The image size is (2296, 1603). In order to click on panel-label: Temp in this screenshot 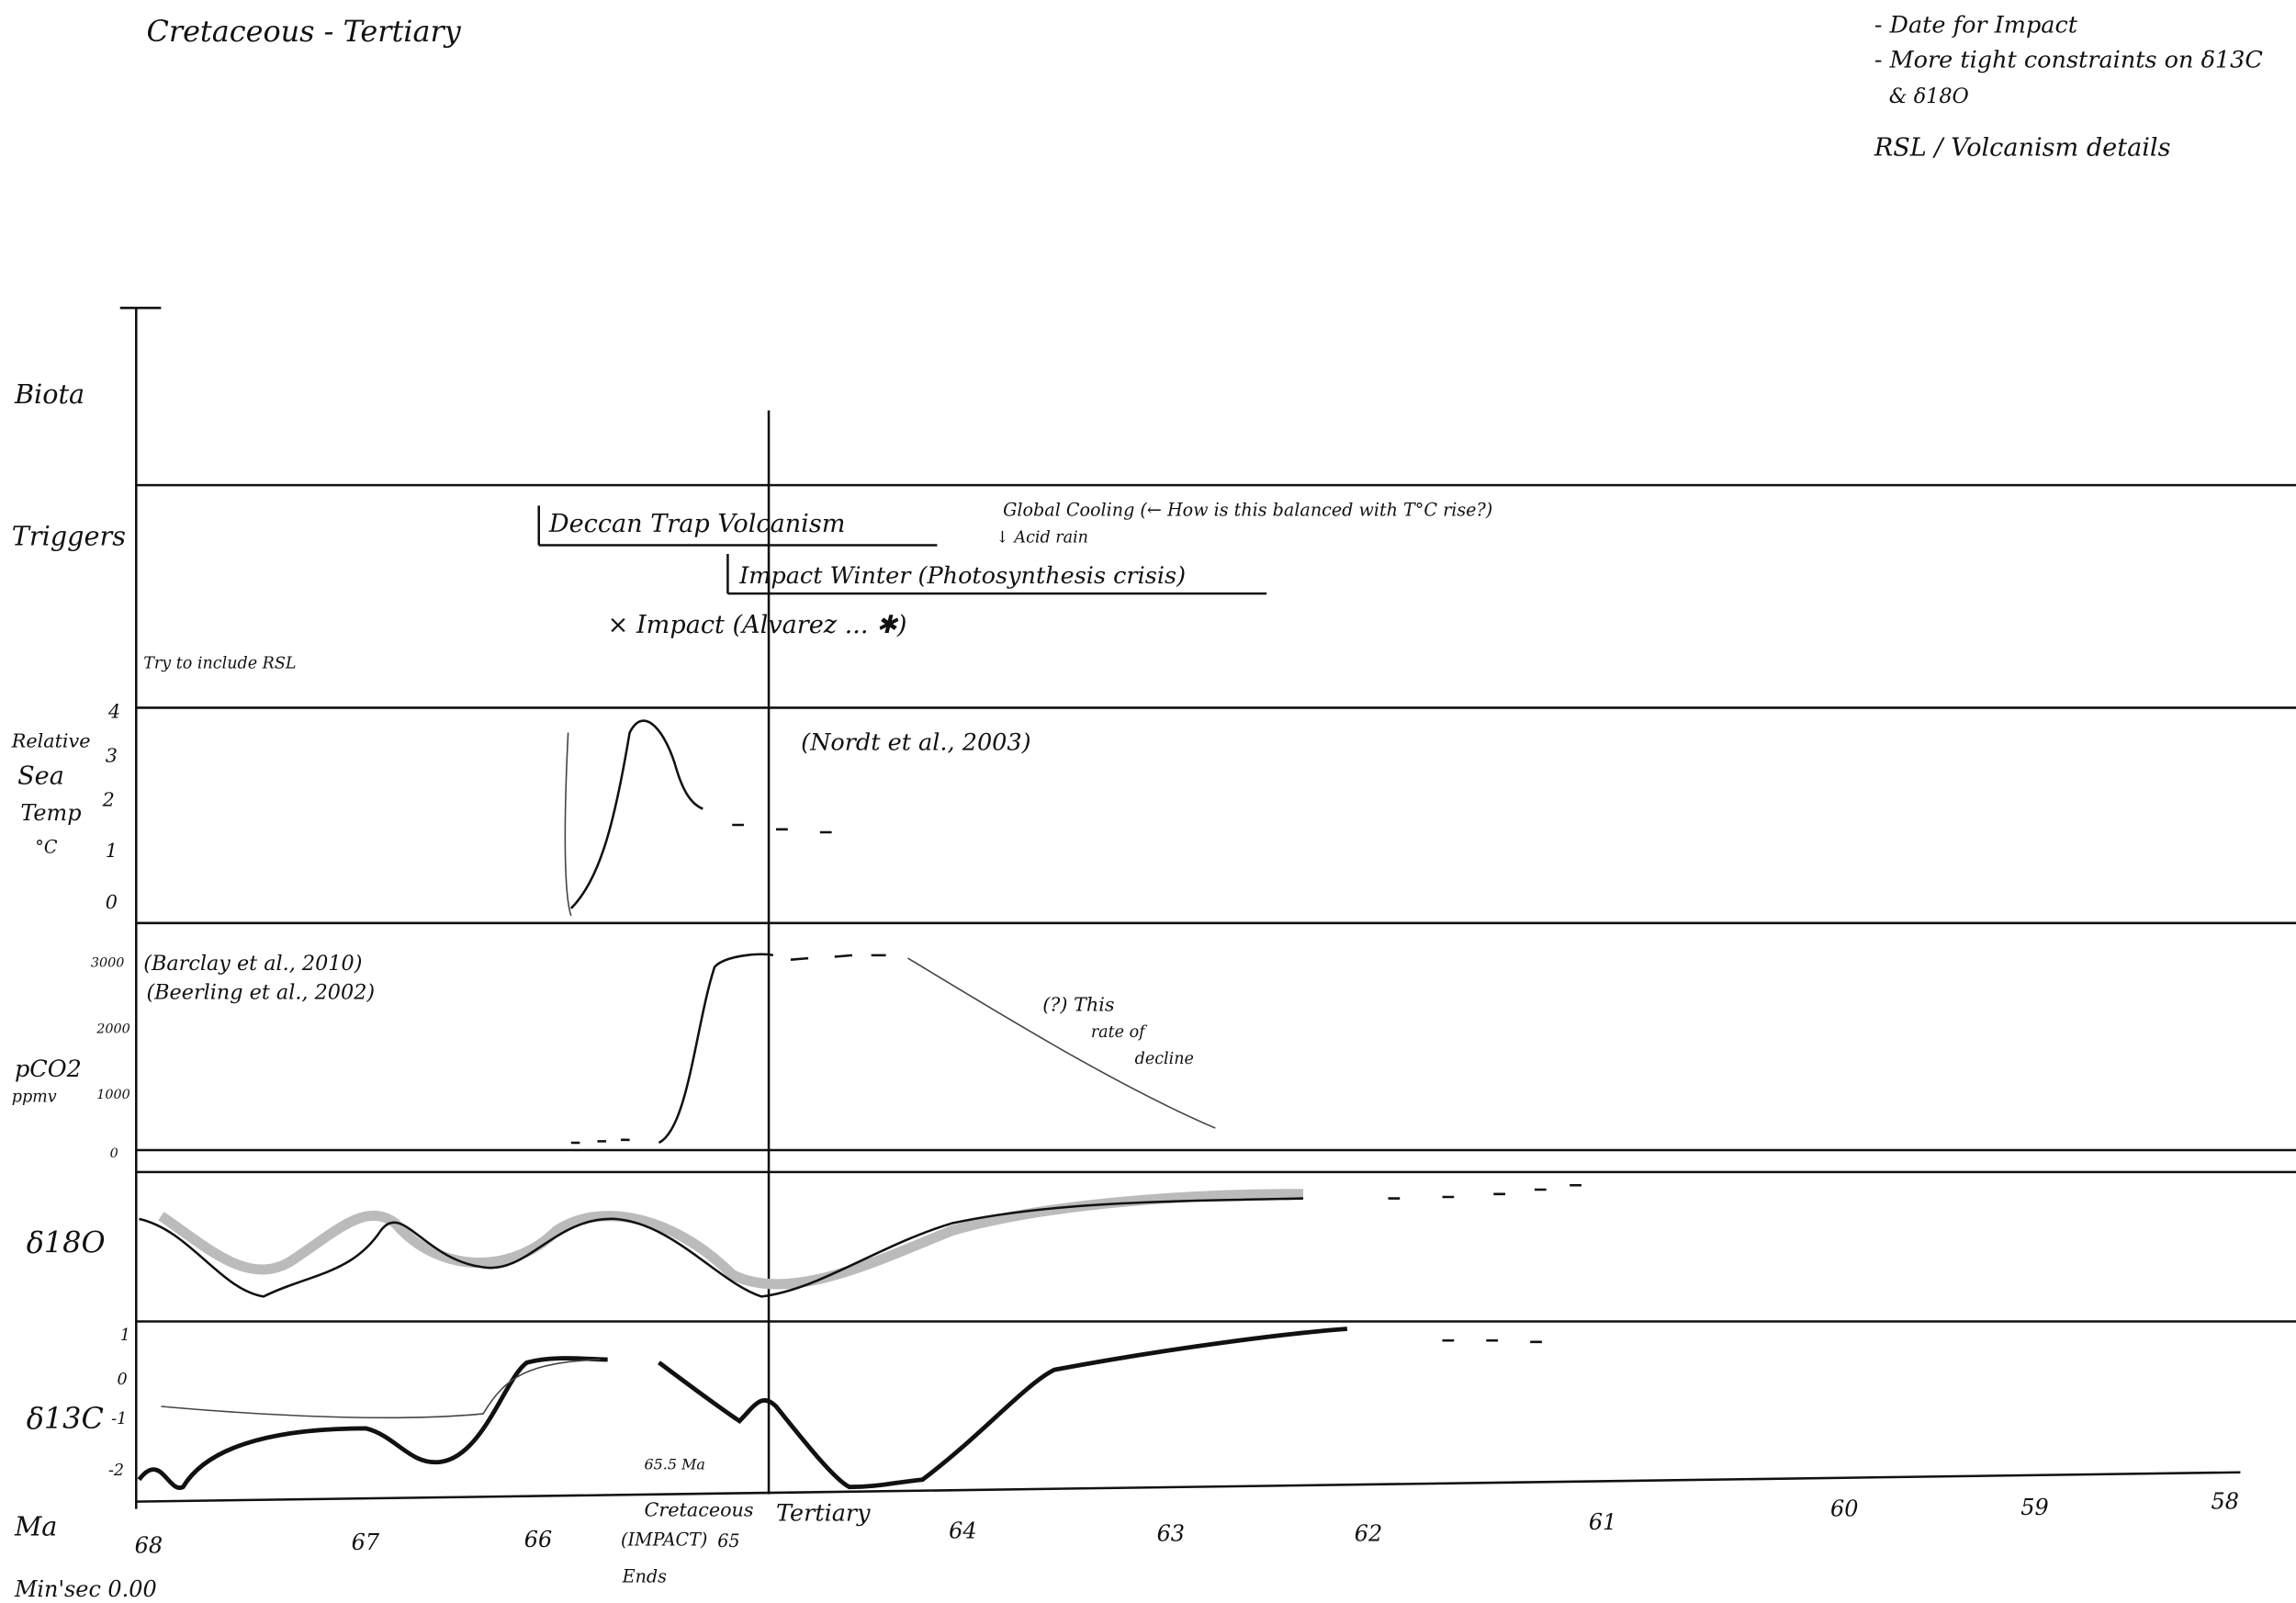, I will do `click(50, 813)`.